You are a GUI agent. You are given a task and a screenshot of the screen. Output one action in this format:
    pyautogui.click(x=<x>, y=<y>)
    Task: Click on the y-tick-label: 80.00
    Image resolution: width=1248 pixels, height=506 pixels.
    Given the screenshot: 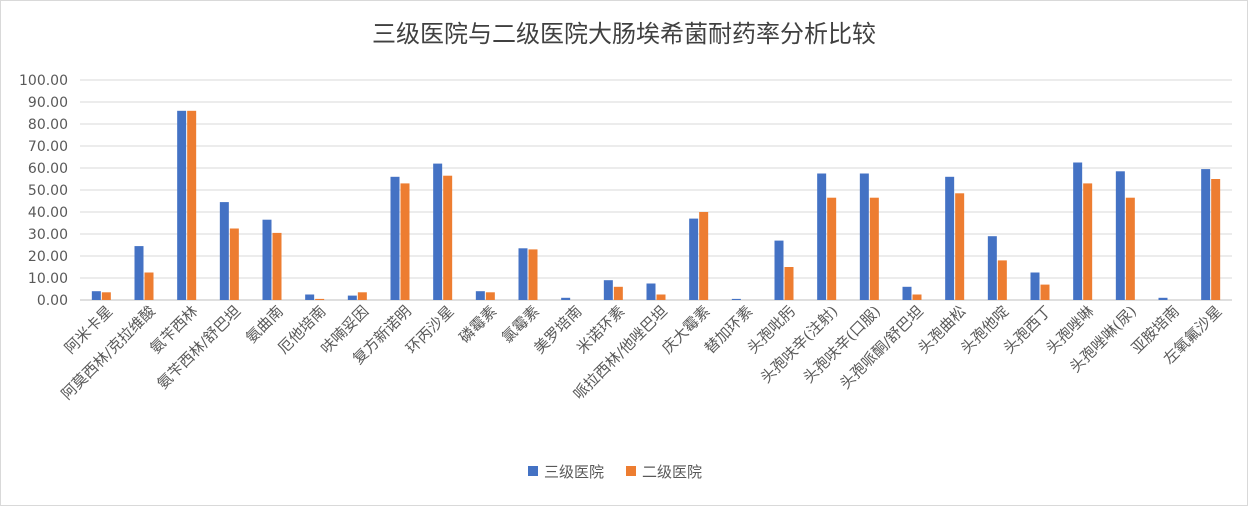 What is the action you would take?
    pyautogui.click(x=48, y=125)
    